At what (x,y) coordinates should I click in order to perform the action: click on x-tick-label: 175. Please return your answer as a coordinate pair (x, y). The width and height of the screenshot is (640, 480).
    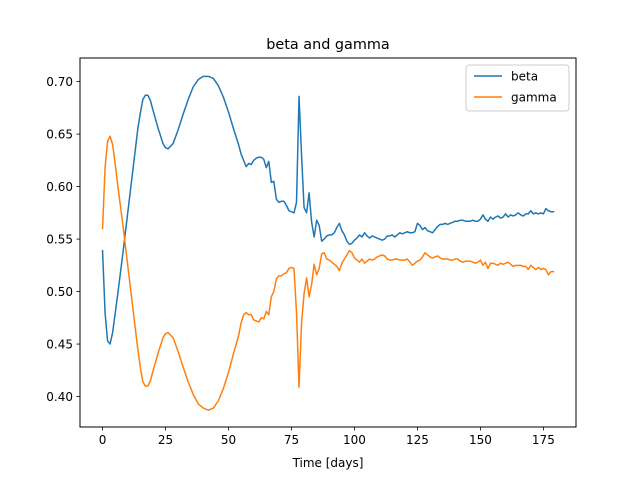
    Looking at the image, I should click on (543, 440).